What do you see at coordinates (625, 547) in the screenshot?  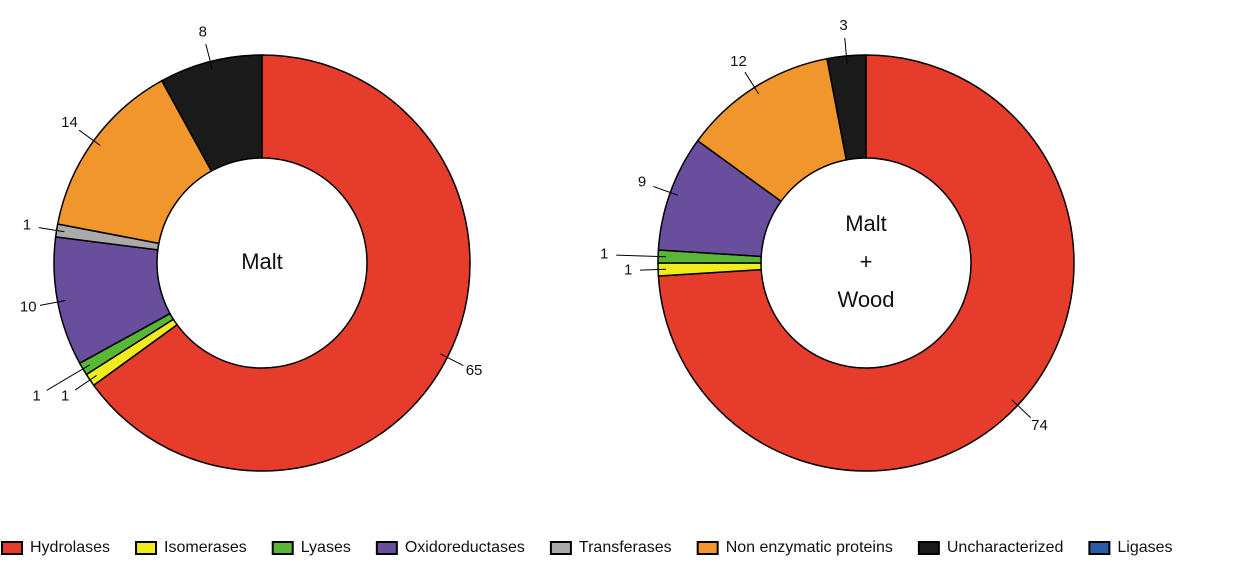 I see `legend-label: Transferases` at bounding box center [625, 547].